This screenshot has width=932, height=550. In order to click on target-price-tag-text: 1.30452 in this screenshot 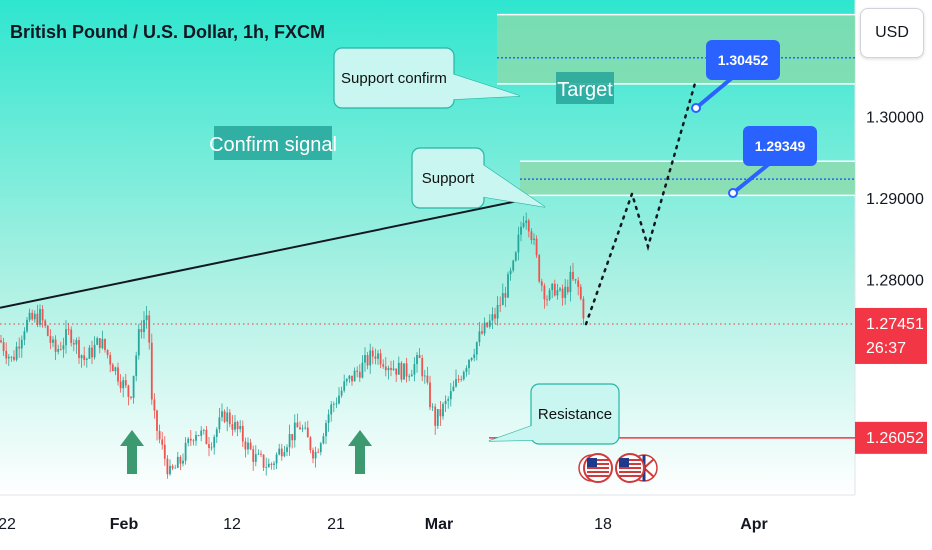, I will do `click(743, 60)`.